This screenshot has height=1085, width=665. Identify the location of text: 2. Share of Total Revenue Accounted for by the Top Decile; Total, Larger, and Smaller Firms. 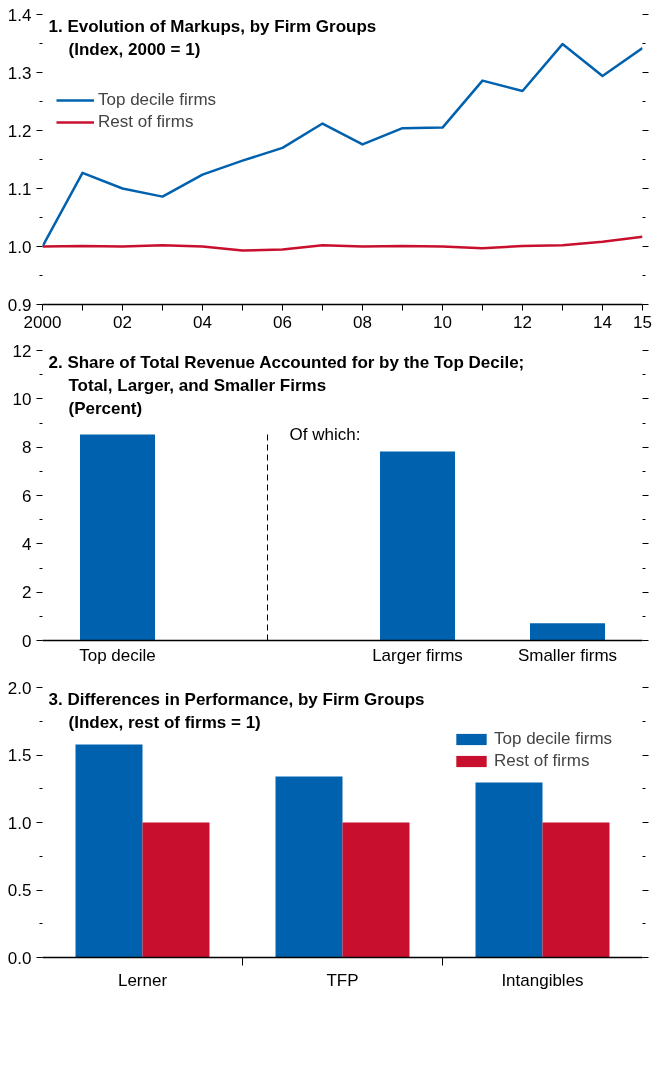
(286, 373).